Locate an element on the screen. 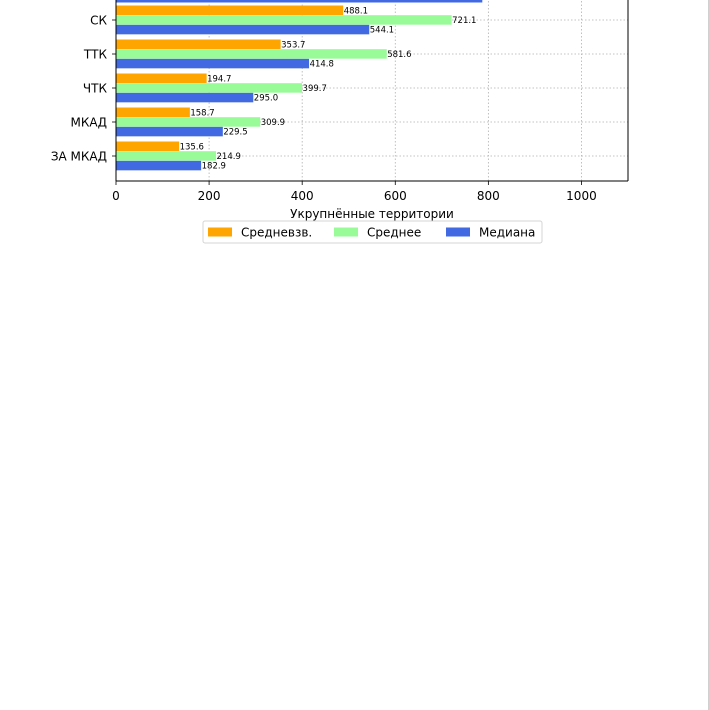  x-tick-label: 800 is located at coordinates (488, 196).